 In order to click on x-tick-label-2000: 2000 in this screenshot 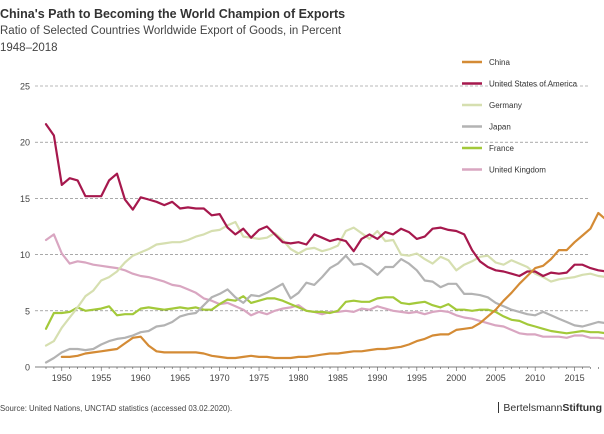, I will do `click(456, 378)`.